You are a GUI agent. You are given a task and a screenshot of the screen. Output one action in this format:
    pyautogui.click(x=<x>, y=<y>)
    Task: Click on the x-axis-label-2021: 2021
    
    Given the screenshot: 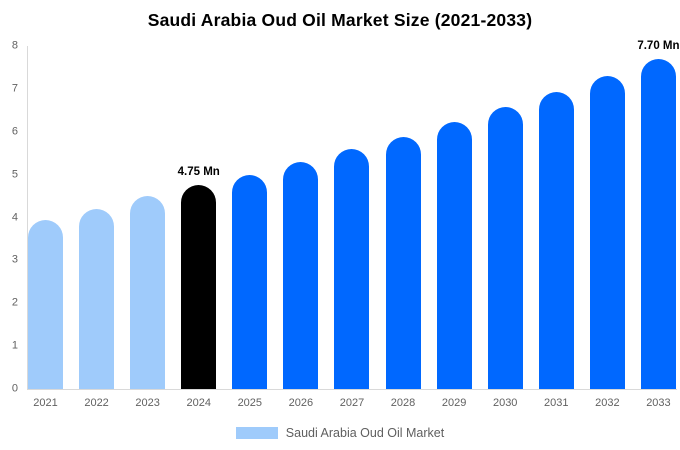 What is the action you would take?
    pyautogui.click(x=45, y=403)
    